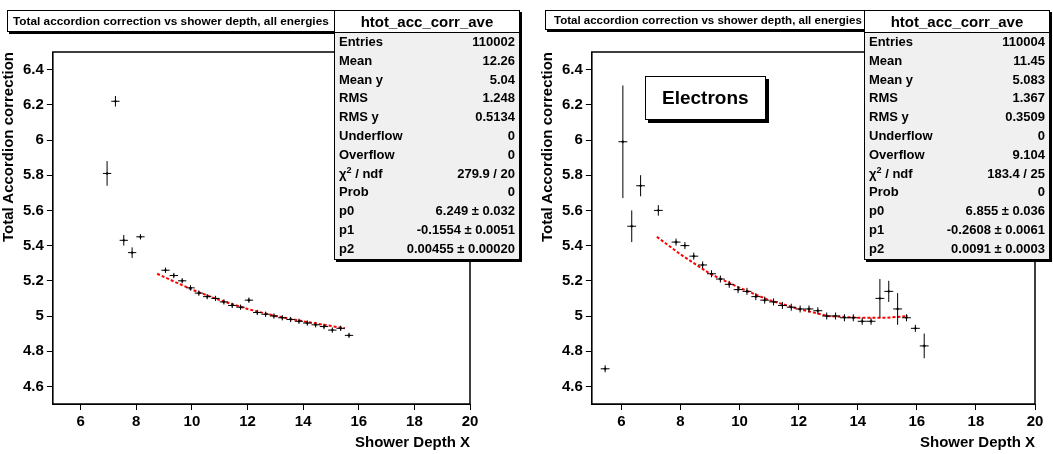  Describe the element at coordinates (1005, 211) in the screenshot. I see `annotation: 6.855 ± 0.036` at that location.